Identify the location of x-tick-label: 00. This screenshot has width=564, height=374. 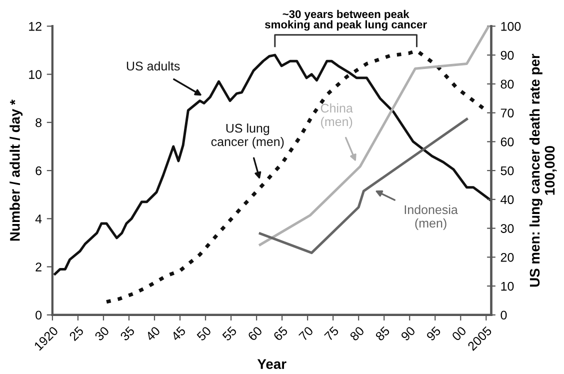
(459, 334).